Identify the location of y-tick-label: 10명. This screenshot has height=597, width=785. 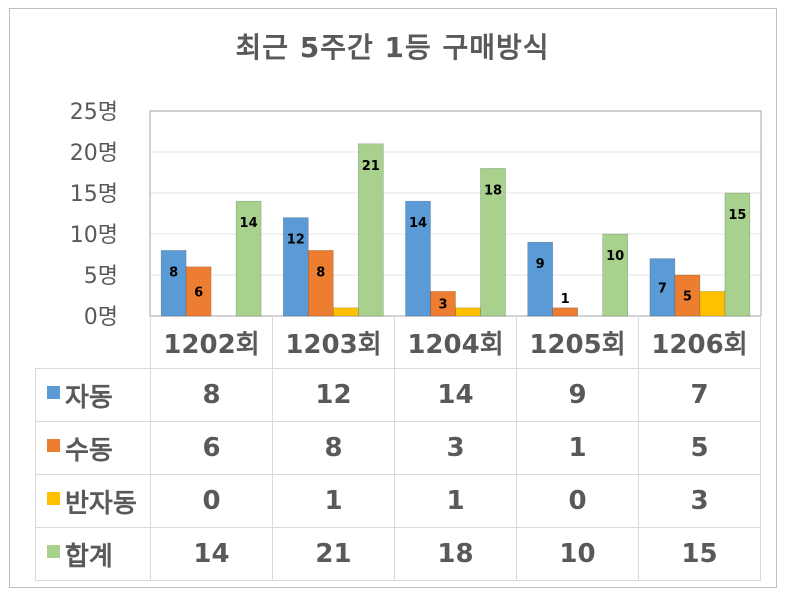
(94, 235).